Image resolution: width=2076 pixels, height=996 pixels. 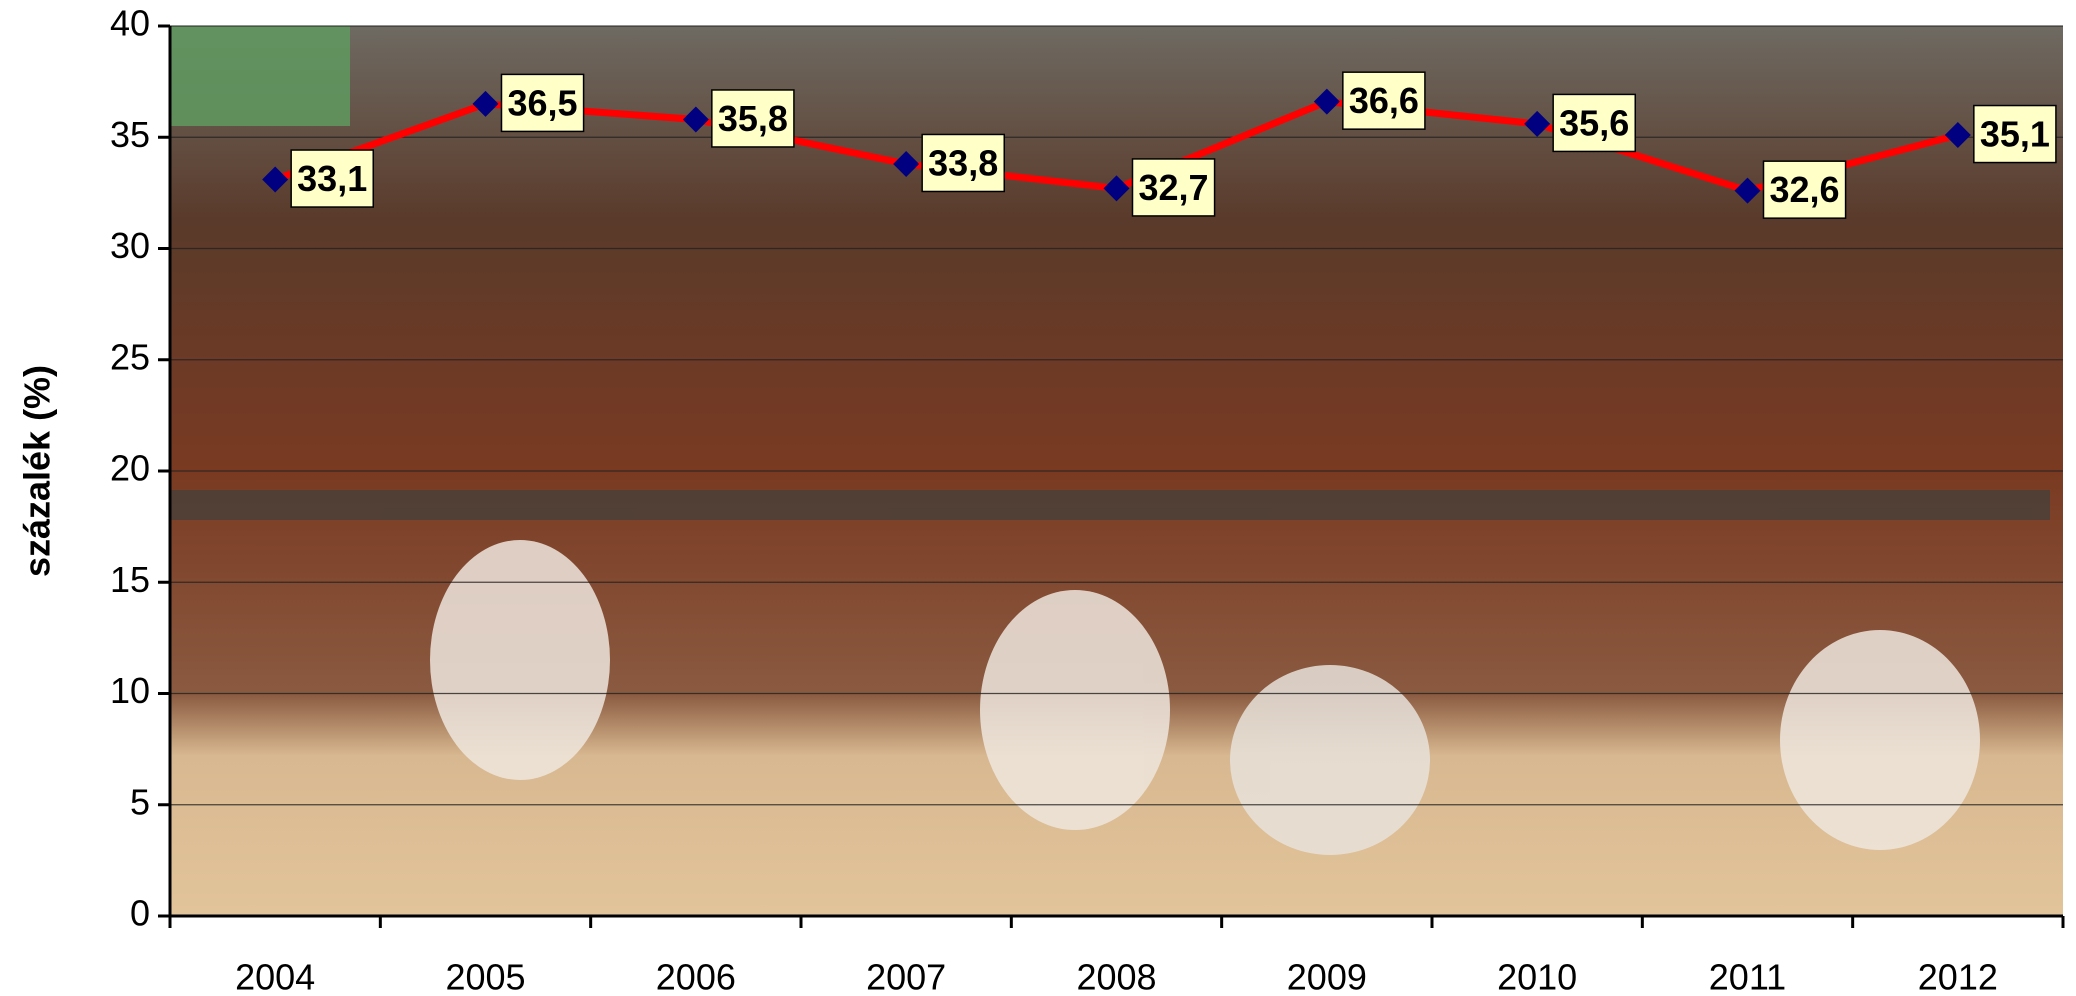 I want to click on data-label: 32,7, so click(x=1173, y=187).